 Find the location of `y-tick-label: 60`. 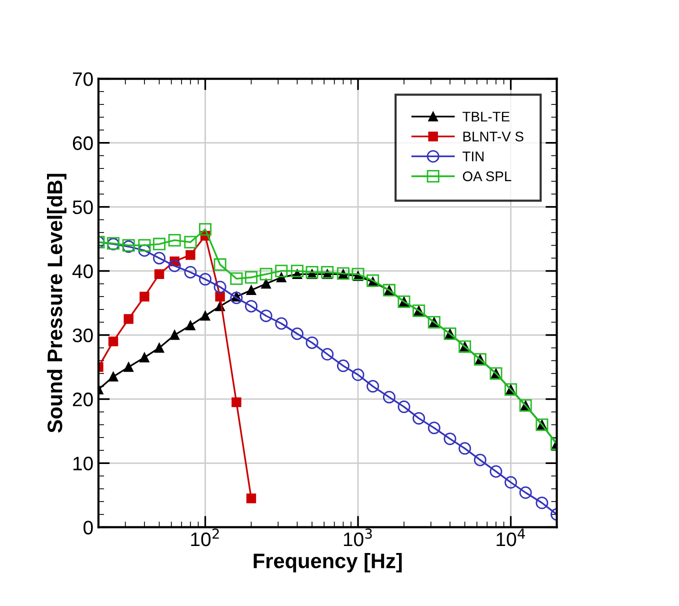

y-tick-label: 60 is located at coordinates (82, 143).